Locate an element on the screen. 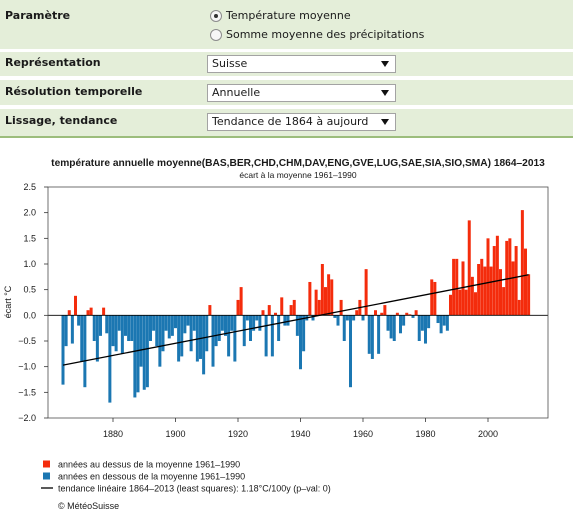 Image resolution: width=573 pixels, height=515 pixels. bar-2002 is located at coordinates (494, 281).